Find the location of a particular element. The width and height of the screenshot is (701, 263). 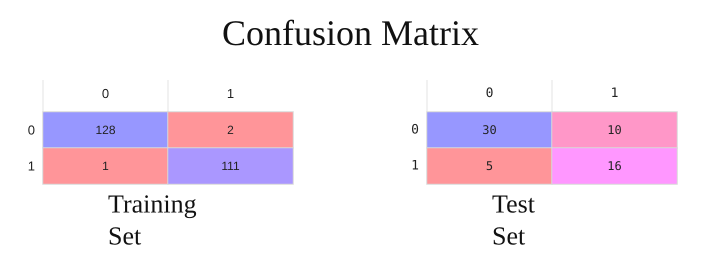

data-label: 1 is located at coordinates (106, 166).